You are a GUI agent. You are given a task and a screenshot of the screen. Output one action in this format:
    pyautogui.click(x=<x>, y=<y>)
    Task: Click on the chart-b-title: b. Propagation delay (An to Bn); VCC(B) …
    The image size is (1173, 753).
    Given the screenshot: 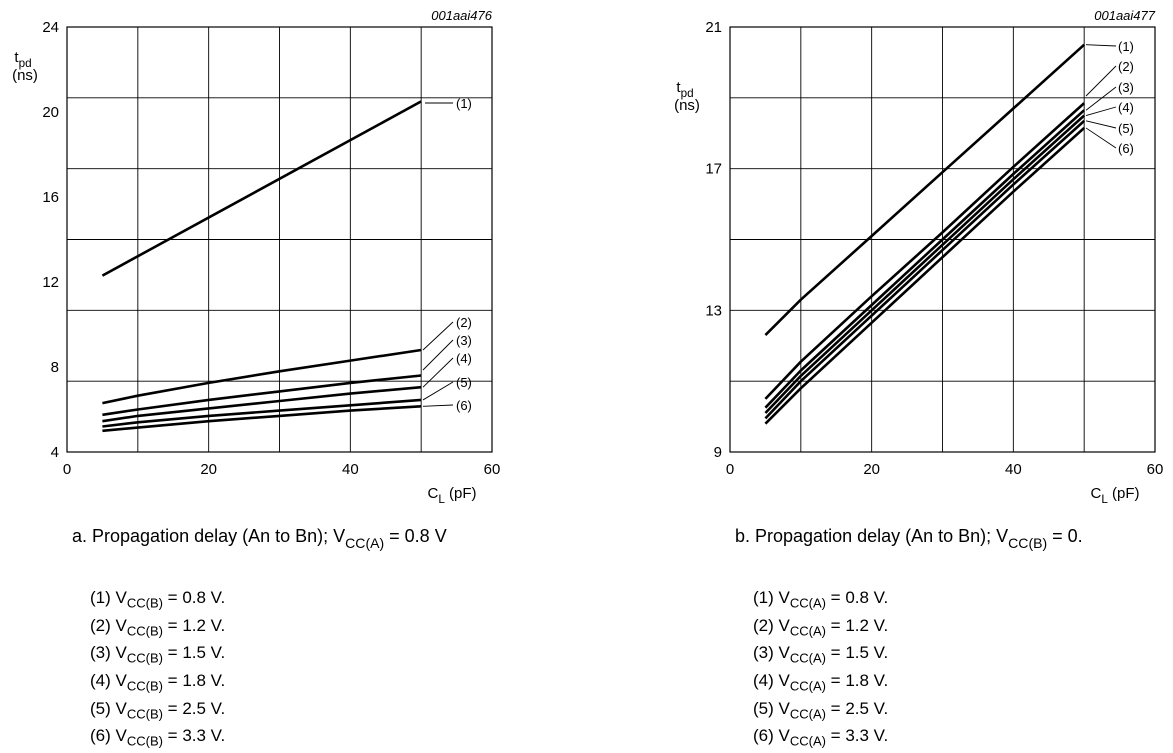 What is the action you would take?
    pyautogui.click(x=909, y=538)
    